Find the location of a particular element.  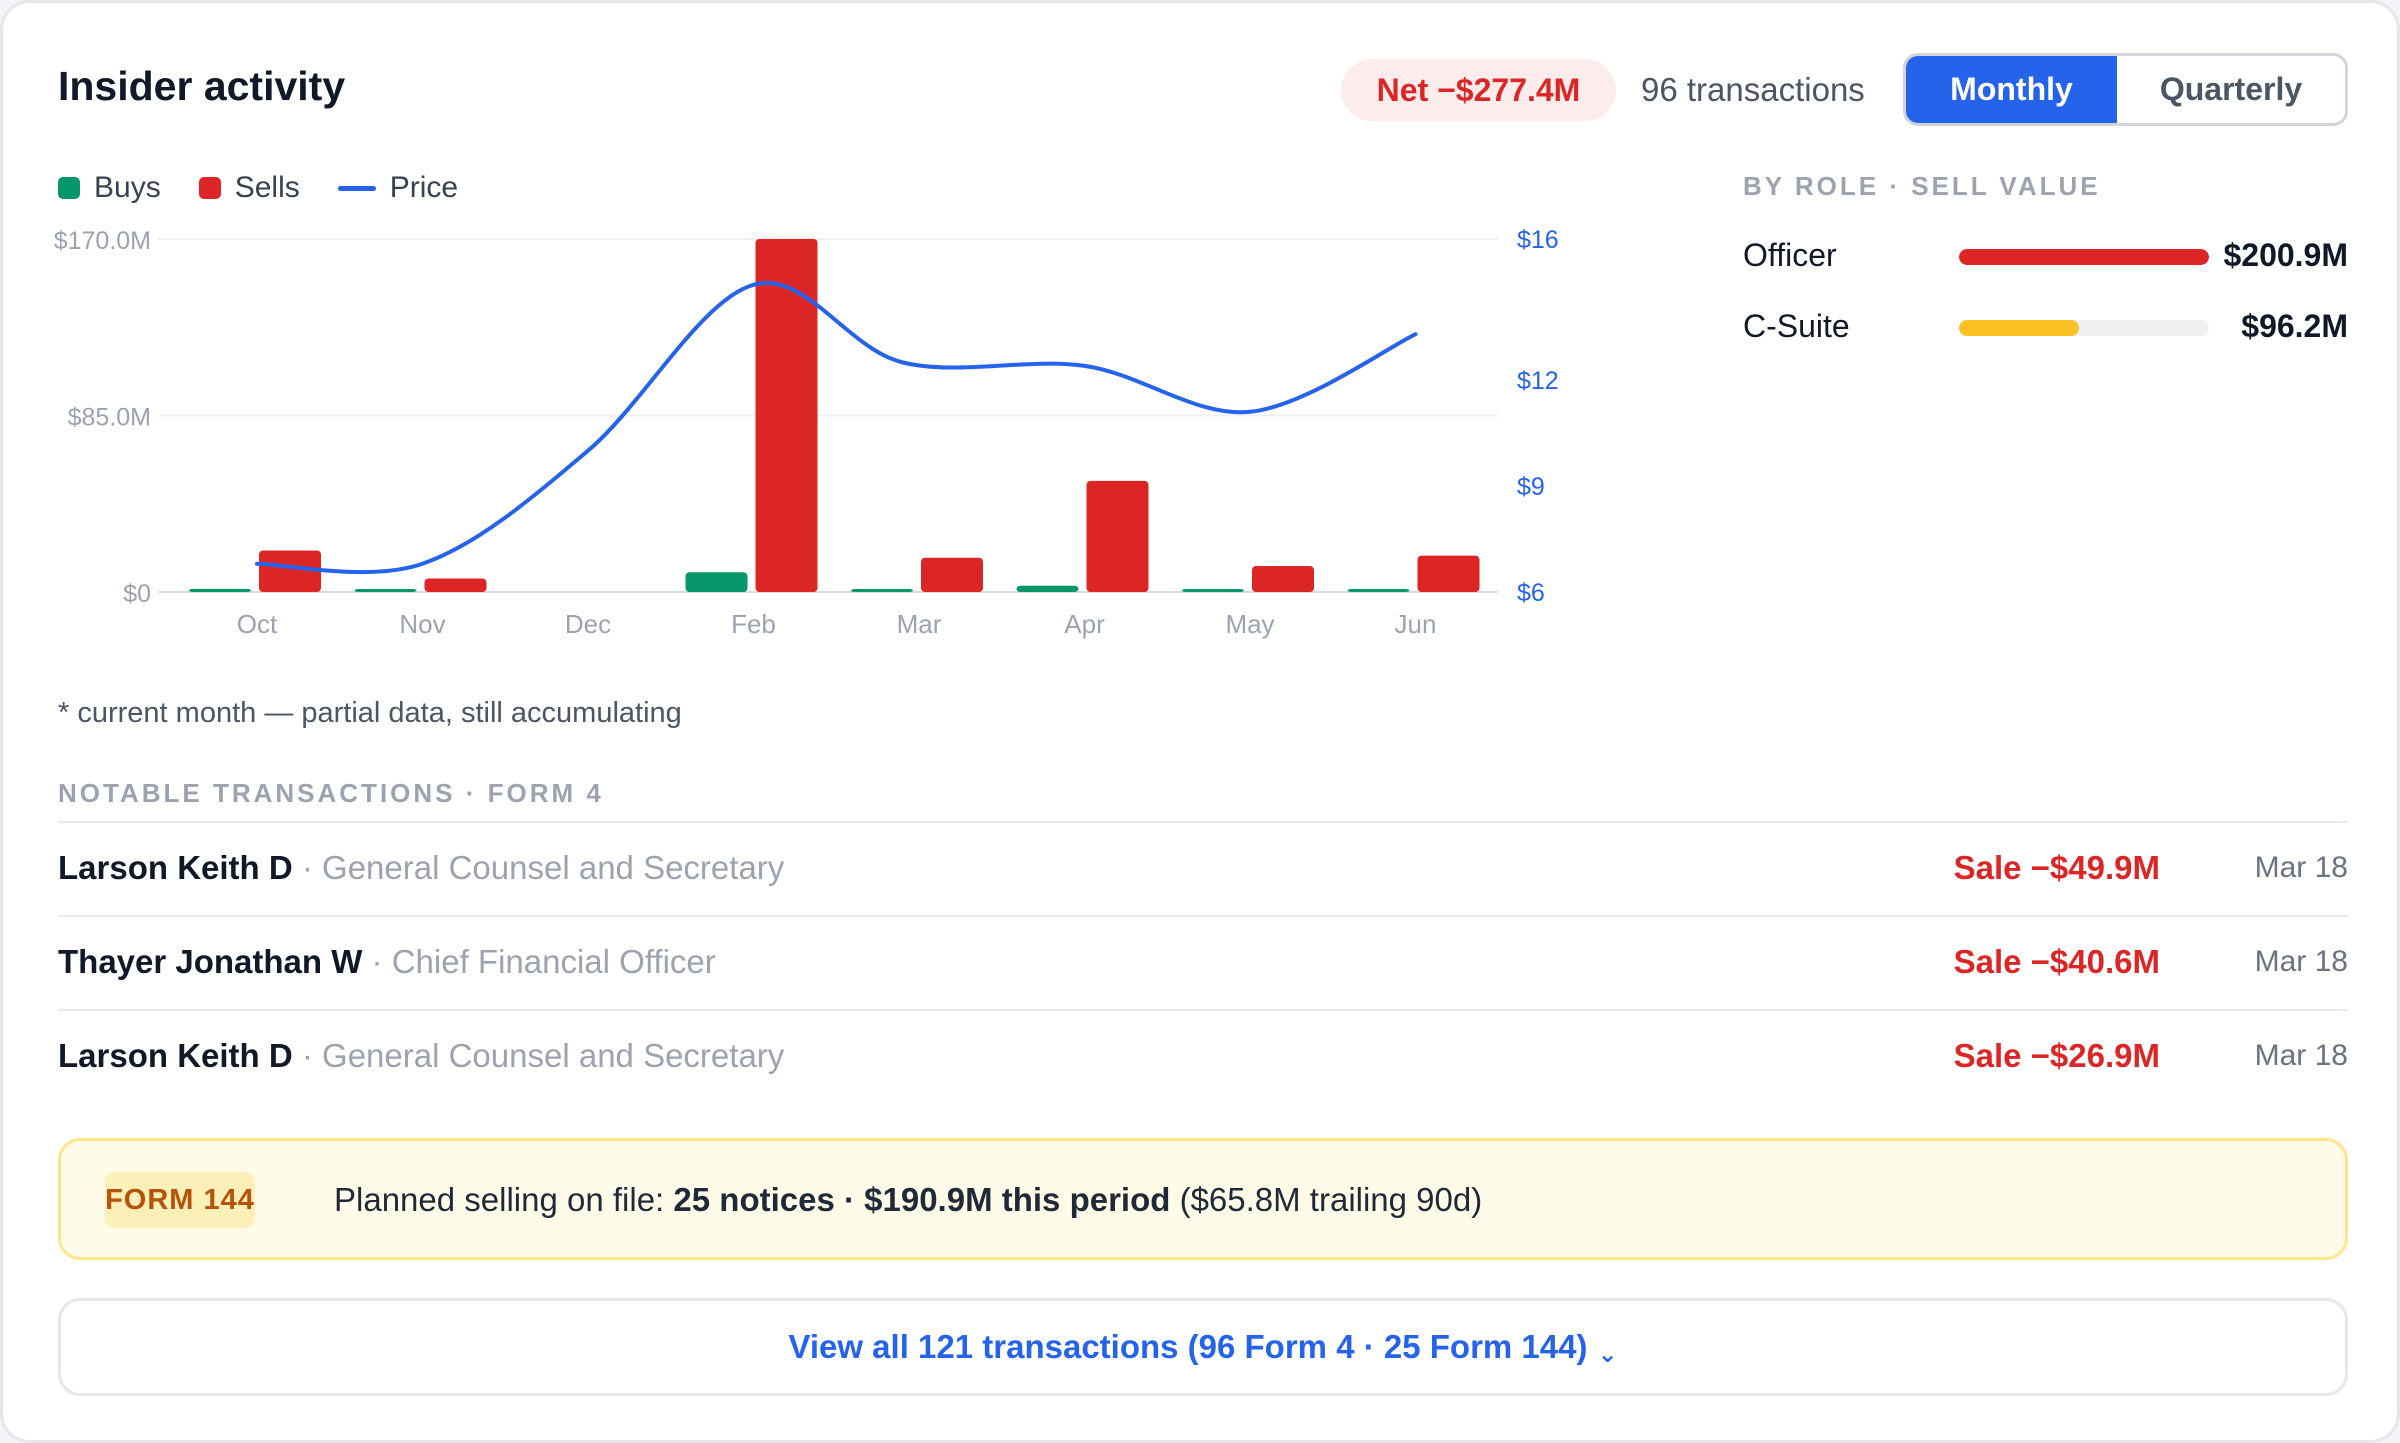

x-tick-label: Feb is located at coordinates (753, 624).